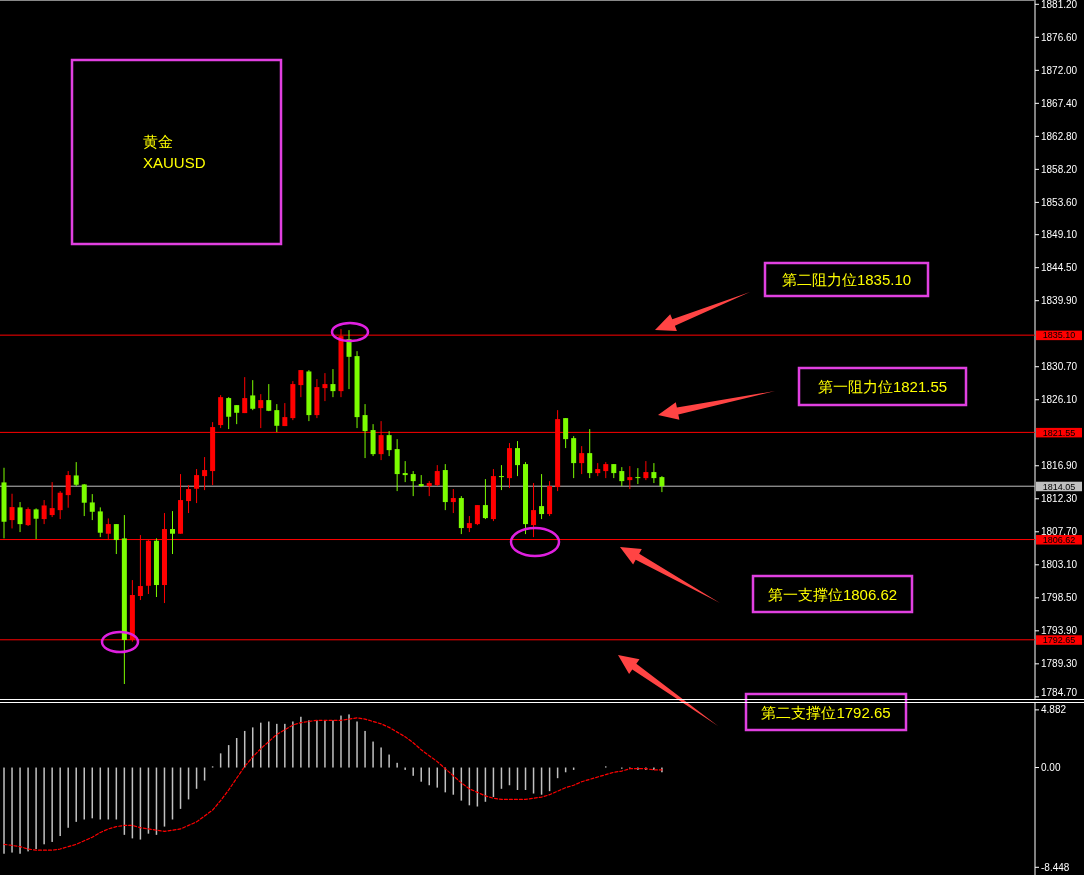 This screenshot has width=1084, height=875. I want to click on y-tick-label: 1872.00, so click(1059, 70).